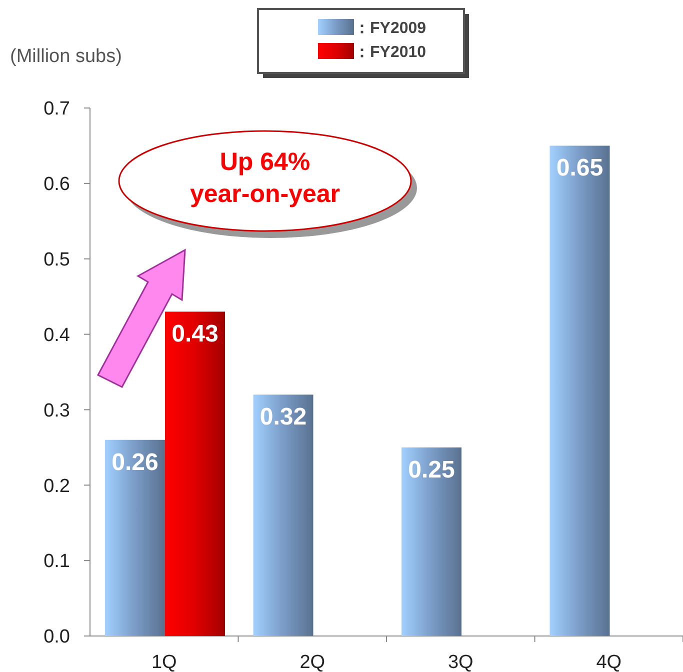 This screenshot has width=683, height=672. I want to click on data-label: 0.65, so click(580, 168).